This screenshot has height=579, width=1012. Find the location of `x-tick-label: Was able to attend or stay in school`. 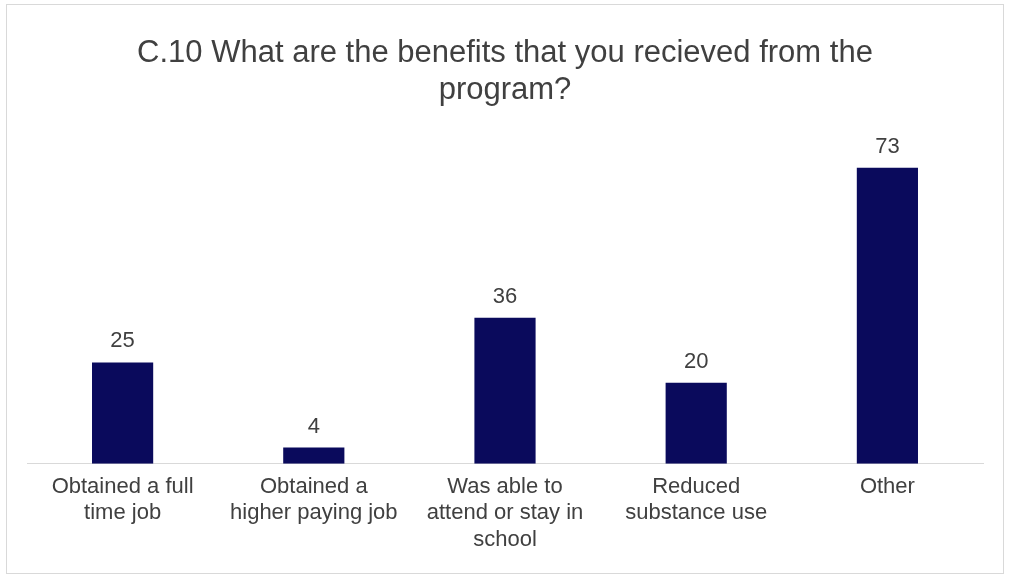

x-tick-label: Was able to attend or stay in school is located at coordinates (505, 512).